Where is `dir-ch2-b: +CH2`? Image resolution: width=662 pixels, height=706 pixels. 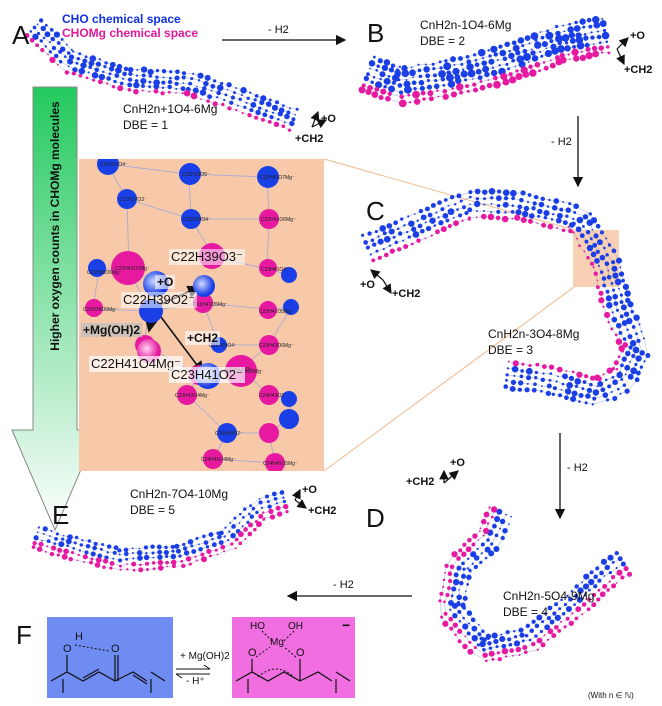
dir-ch2-b: +CH2 is located at coordinates (638, 70).